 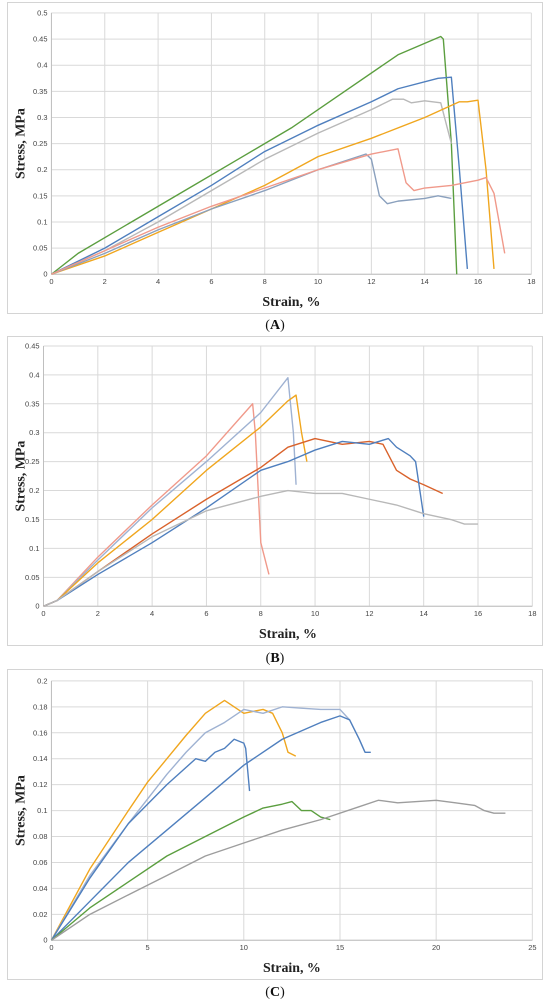 I want to click on y-tick-label: 0.06, so click(x=40, y=862).